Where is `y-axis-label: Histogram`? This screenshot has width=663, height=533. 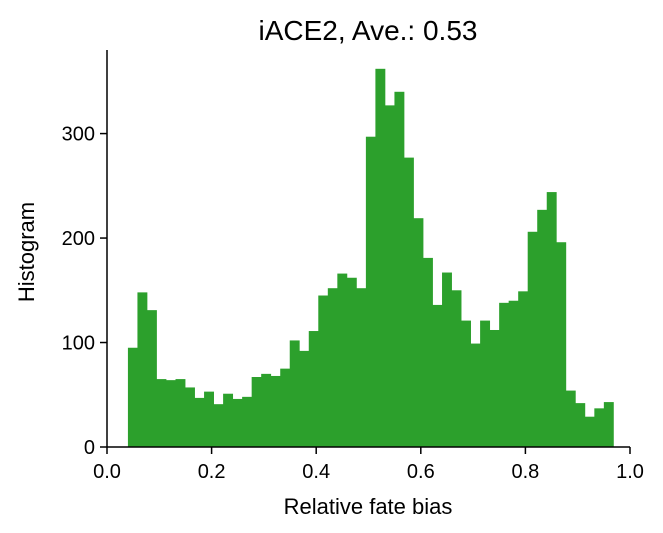 y-axis-label: Histogram is located at coordinates (26, 252).